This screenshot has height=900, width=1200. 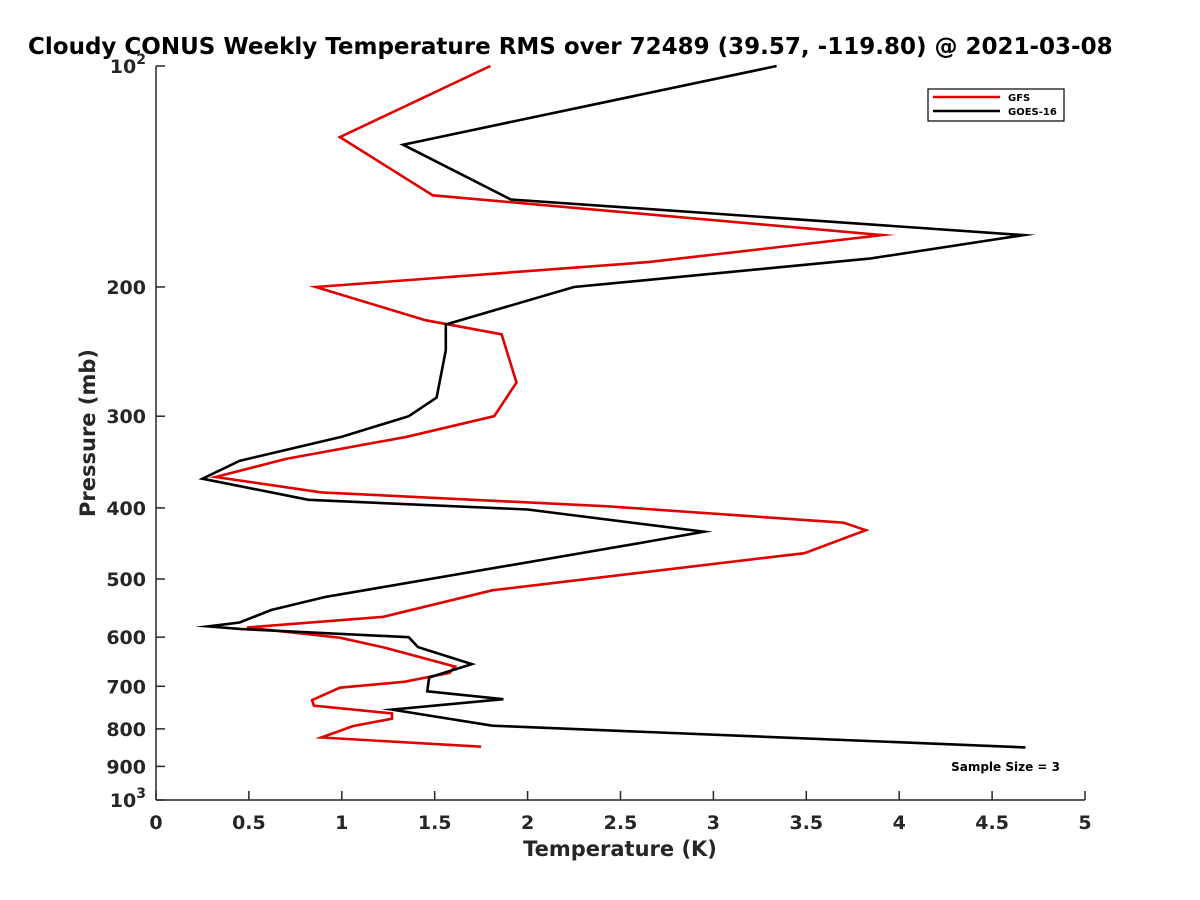 What do you see at coordinates (126, 580) in the screenshot?
I see `y-tick-label: 500` at bounding box center [126, 580].